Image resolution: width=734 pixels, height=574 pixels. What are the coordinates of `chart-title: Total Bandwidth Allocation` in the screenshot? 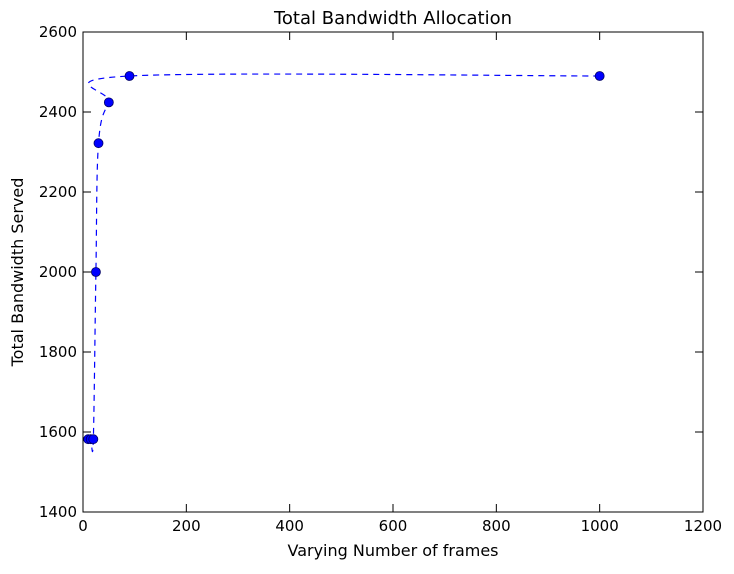 It's located at (392, 18).